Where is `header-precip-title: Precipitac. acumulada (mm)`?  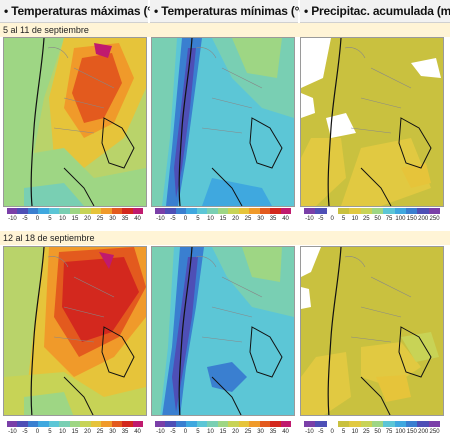
header-precip-title: Precipitac. acumulada (mm) is located at coordinates (380, 11).